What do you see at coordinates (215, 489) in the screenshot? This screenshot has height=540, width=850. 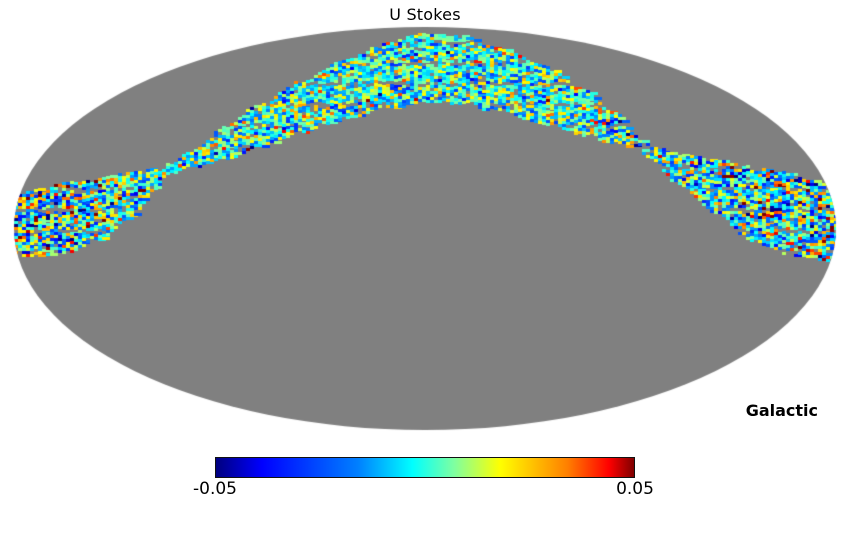 I see `colorbar-min-label: -0.05` at bounding box center [215, 489].